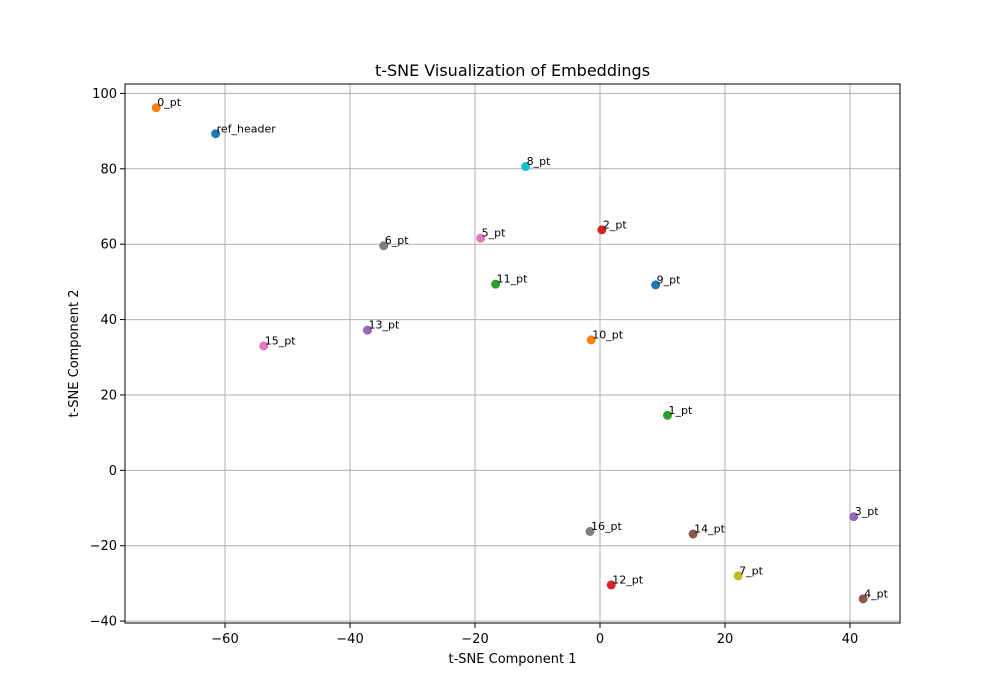 This screenshot has height=700, width=1000. What do you see at coordinates (627, 579) in the screenshot?
I see `point-label: 12_pt` at bounding box center [627, 579].